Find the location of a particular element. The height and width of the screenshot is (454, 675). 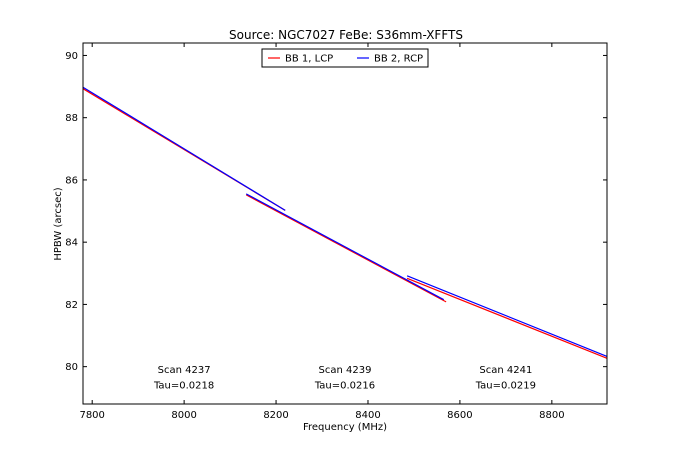

legend-box is located at coordinates (345, 58).